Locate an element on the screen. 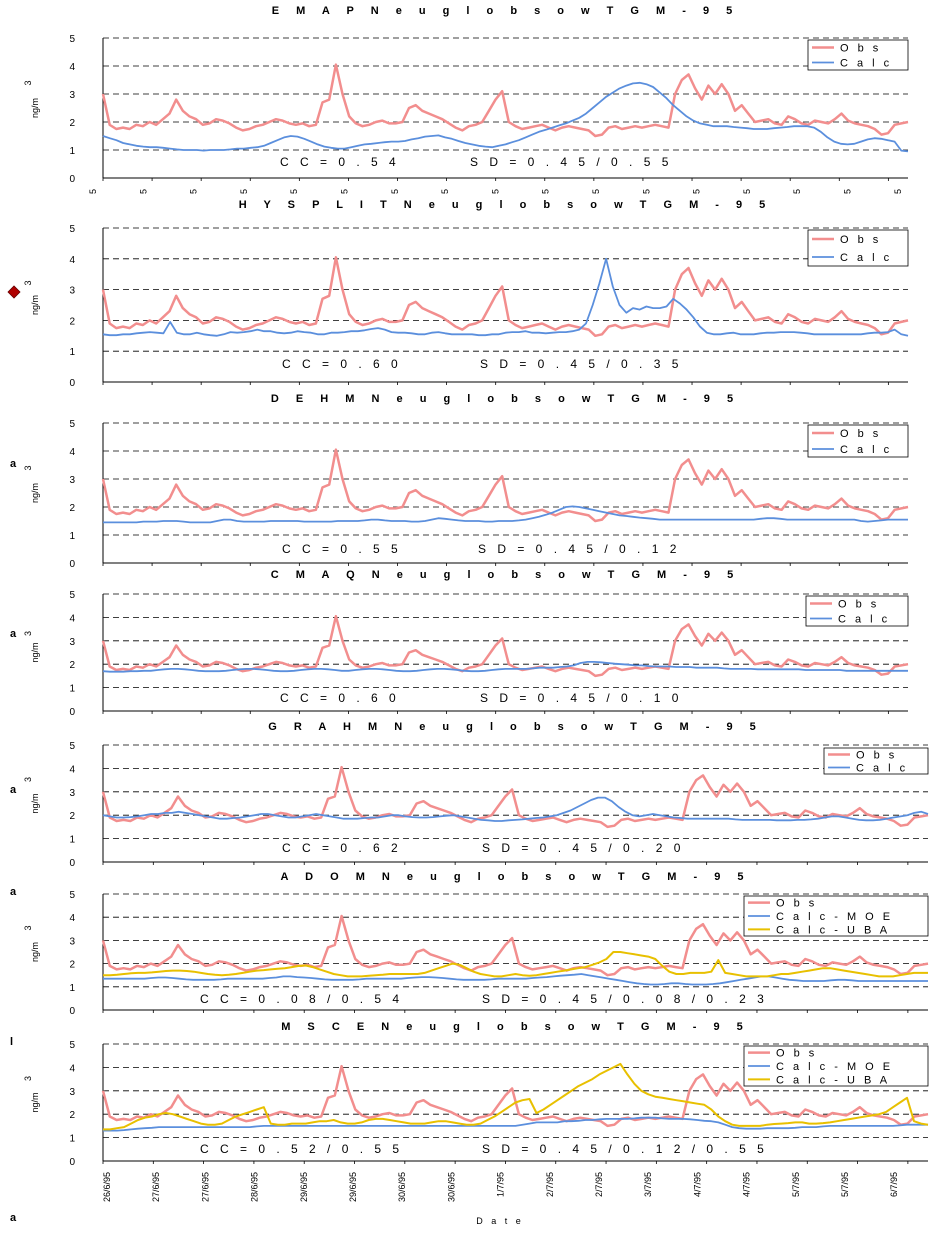 This screenshot has height=1235, width=930. x-tick-label: 6/7/95 is located at coordinates (894, 1184).